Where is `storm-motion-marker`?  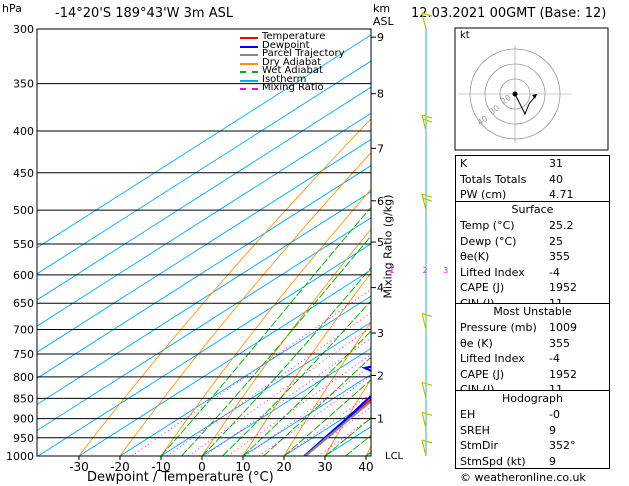
storm-motion-marker is located at coordinates (515, 94).